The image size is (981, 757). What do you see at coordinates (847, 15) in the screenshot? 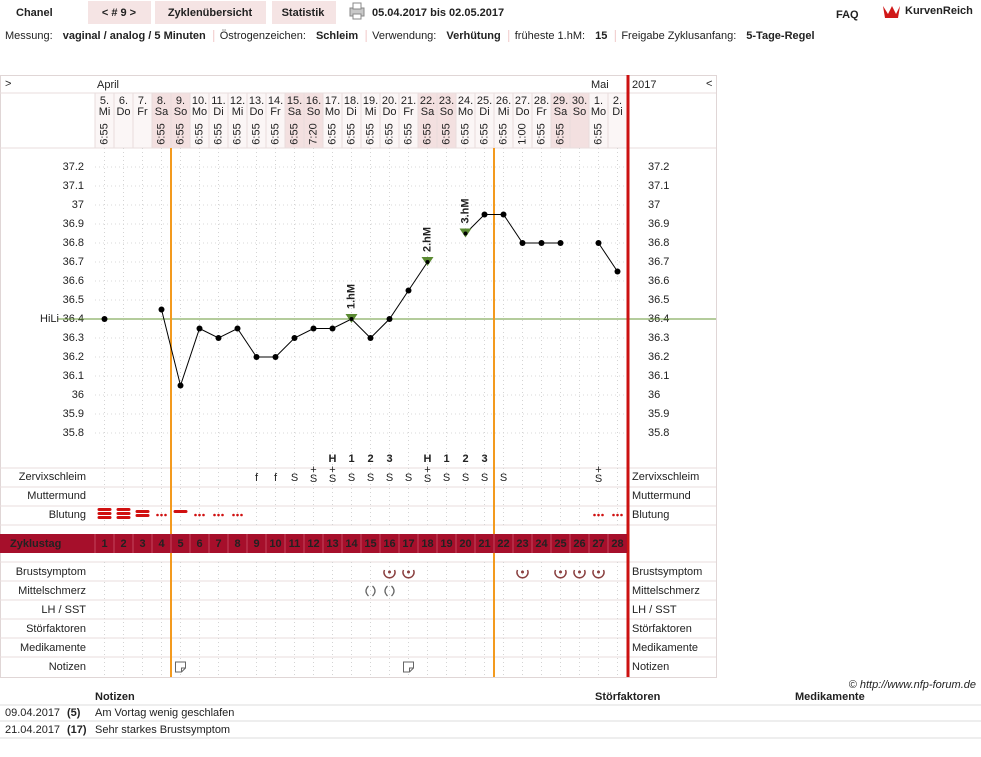
I see `faq-link: FAQ` at bounding box center [847, 15].